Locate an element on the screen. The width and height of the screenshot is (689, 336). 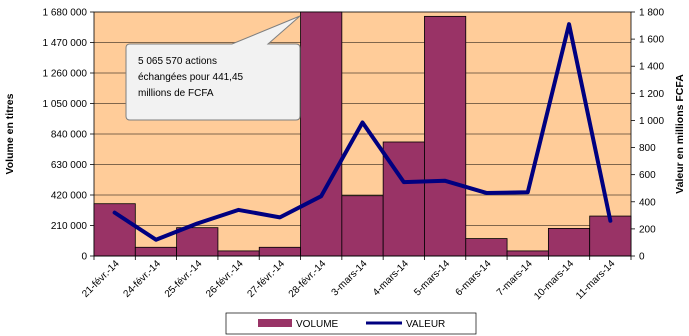
y-right-tick-label: 1 200 is located at coordinates (651, 94).